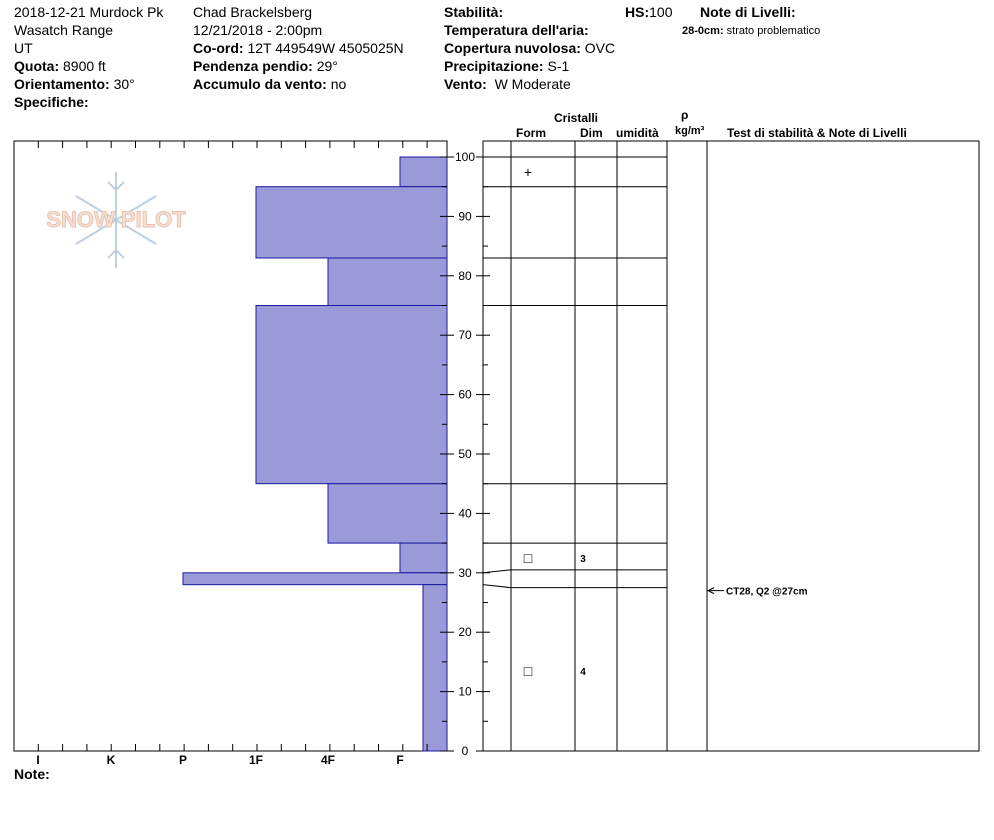 The image size is (994, 840). I want to click on notes-label: Note:, so click(32, 774).